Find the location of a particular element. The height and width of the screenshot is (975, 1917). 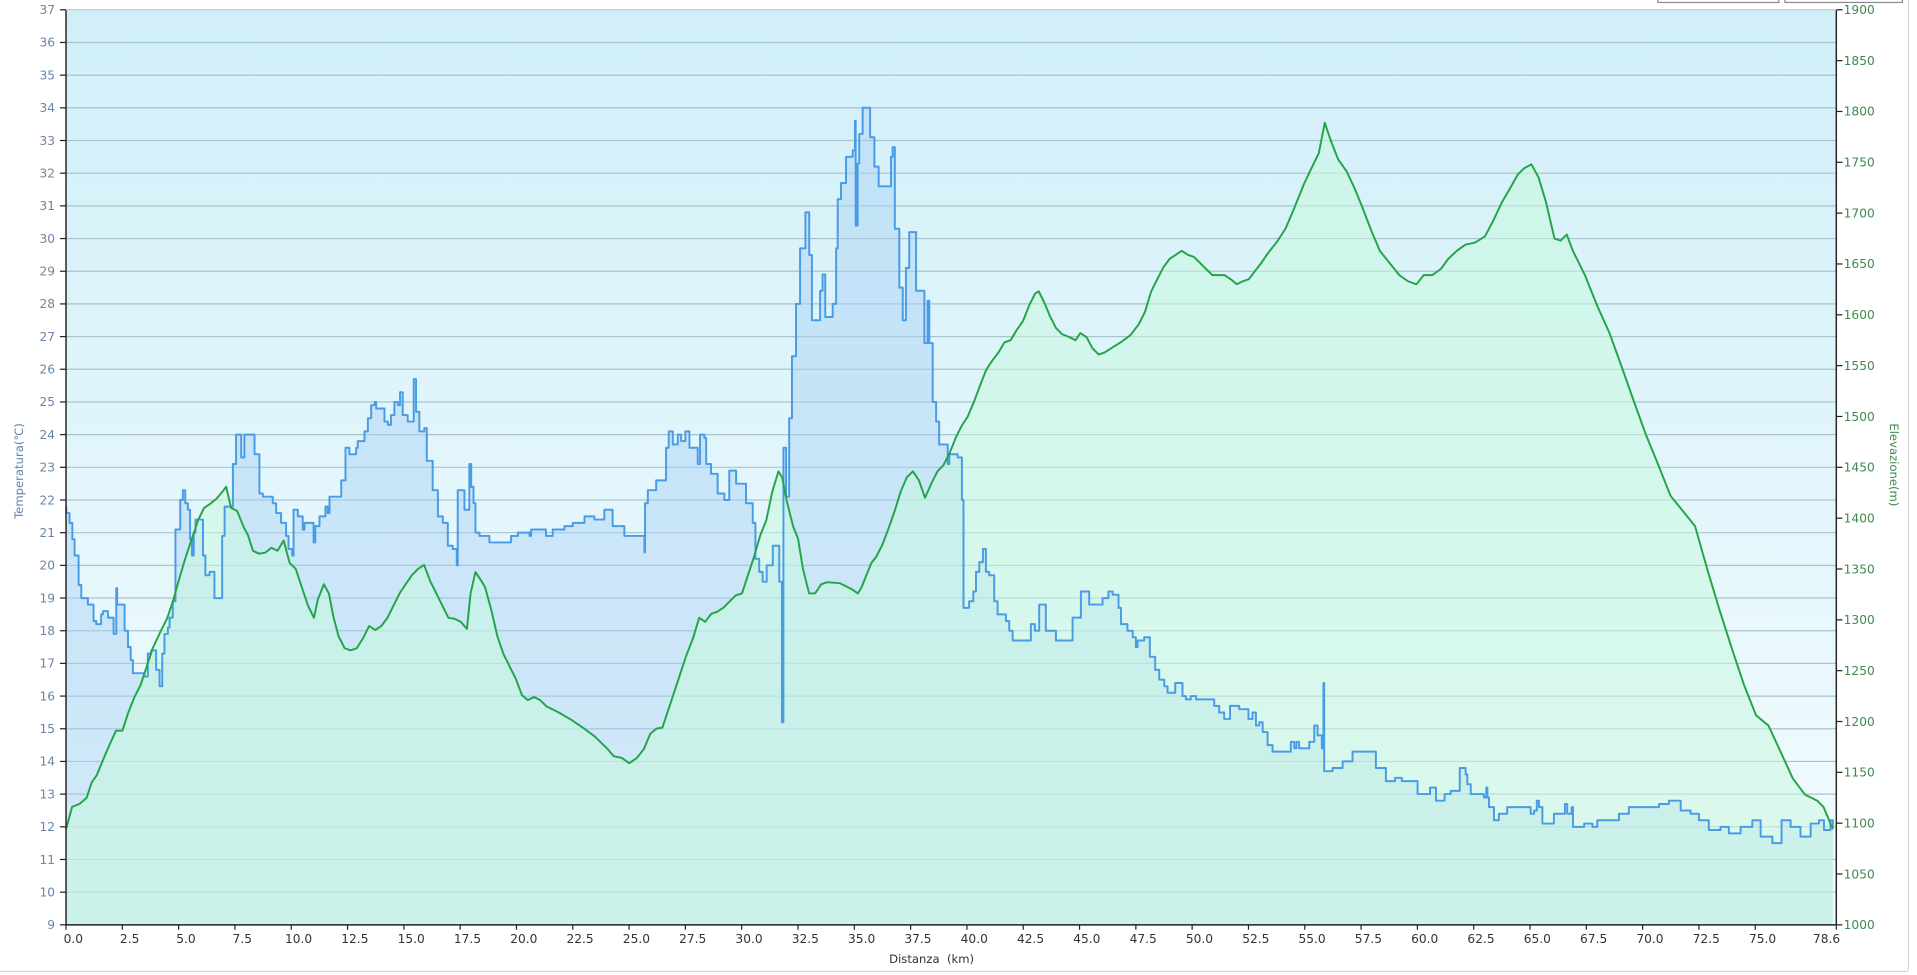

x-tick-label: 67.5 is located at coordinates (1593, 939).